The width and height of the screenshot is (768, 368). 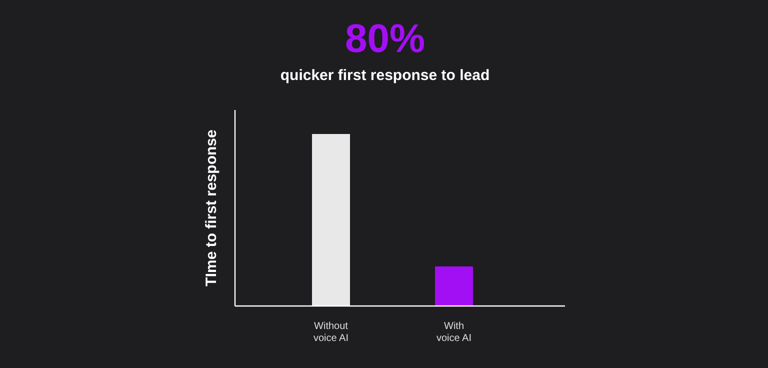 What do you see at coordinates (211, 208) in the screenshot?
I see `y-axis-title: TIme to first response` at bounding box center [211, 208].